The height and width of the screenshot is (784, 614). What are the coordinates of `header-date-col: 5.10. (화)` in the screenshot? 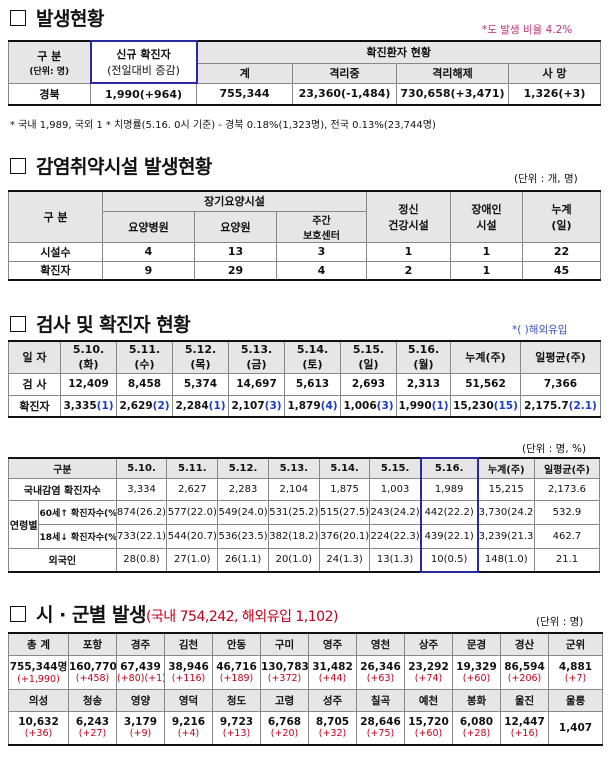 It's located at (89, 357).